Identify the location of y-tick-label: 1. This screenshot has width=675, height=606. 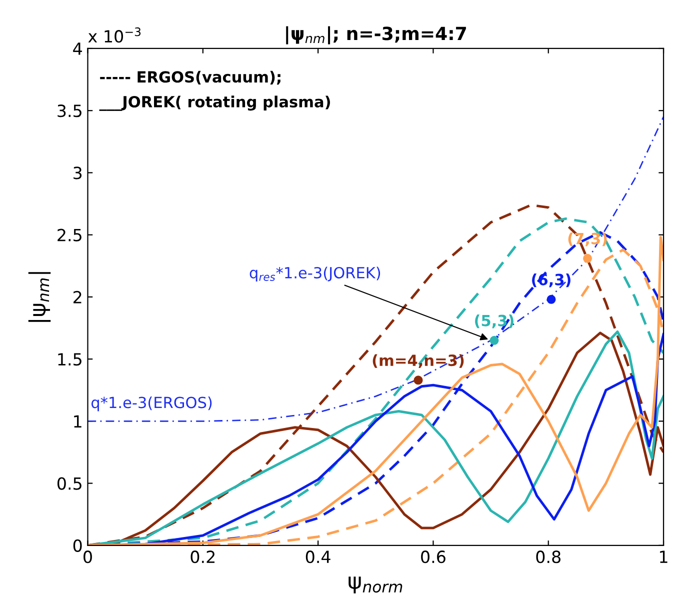
(78, 421).